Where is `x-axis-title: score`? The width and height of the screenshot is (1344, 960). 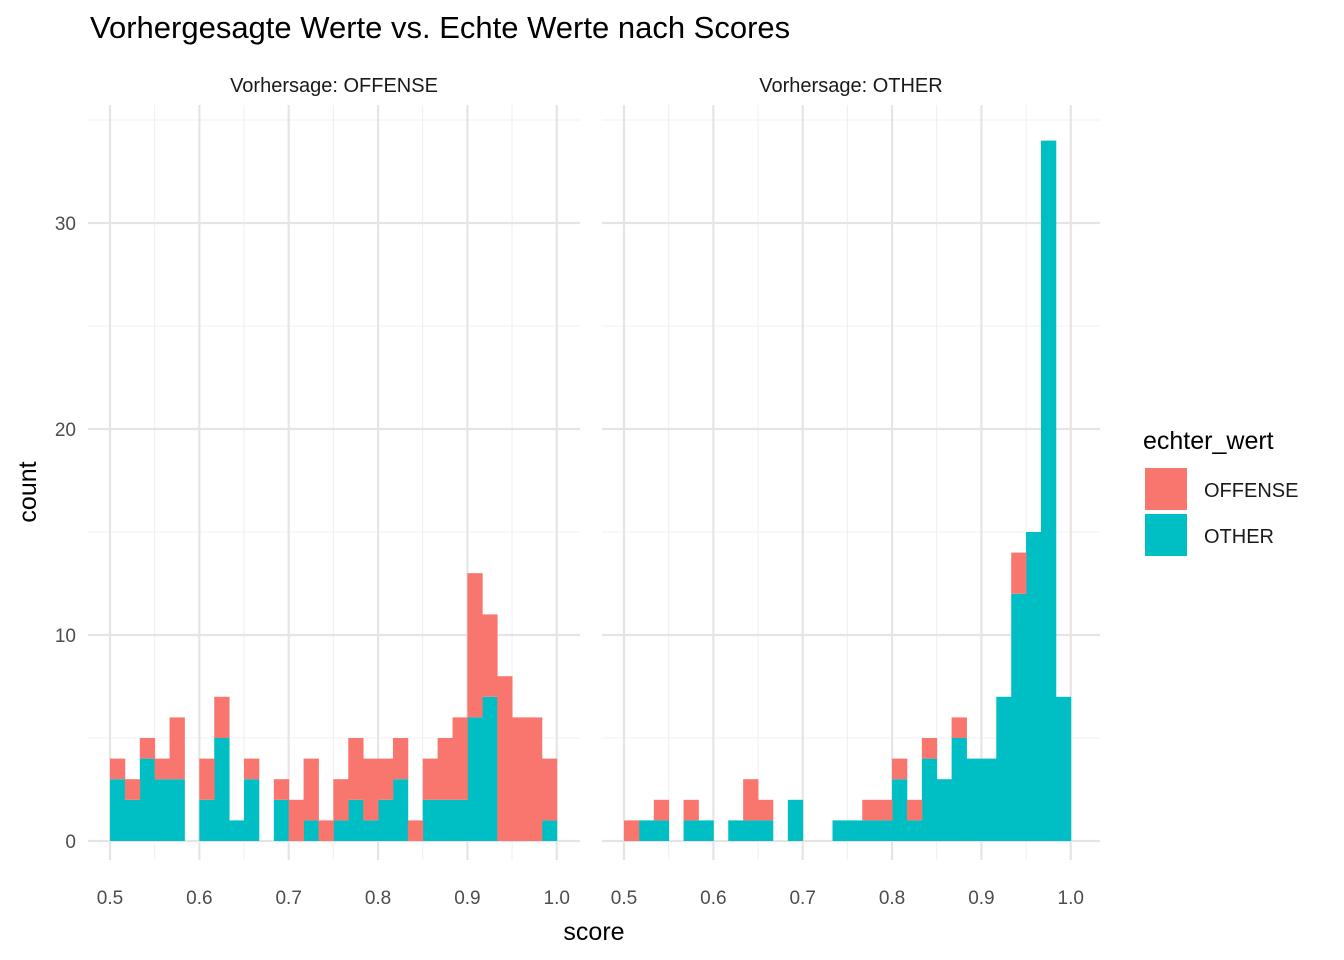
x-axis-title: score is located at coordinates (593, 932).